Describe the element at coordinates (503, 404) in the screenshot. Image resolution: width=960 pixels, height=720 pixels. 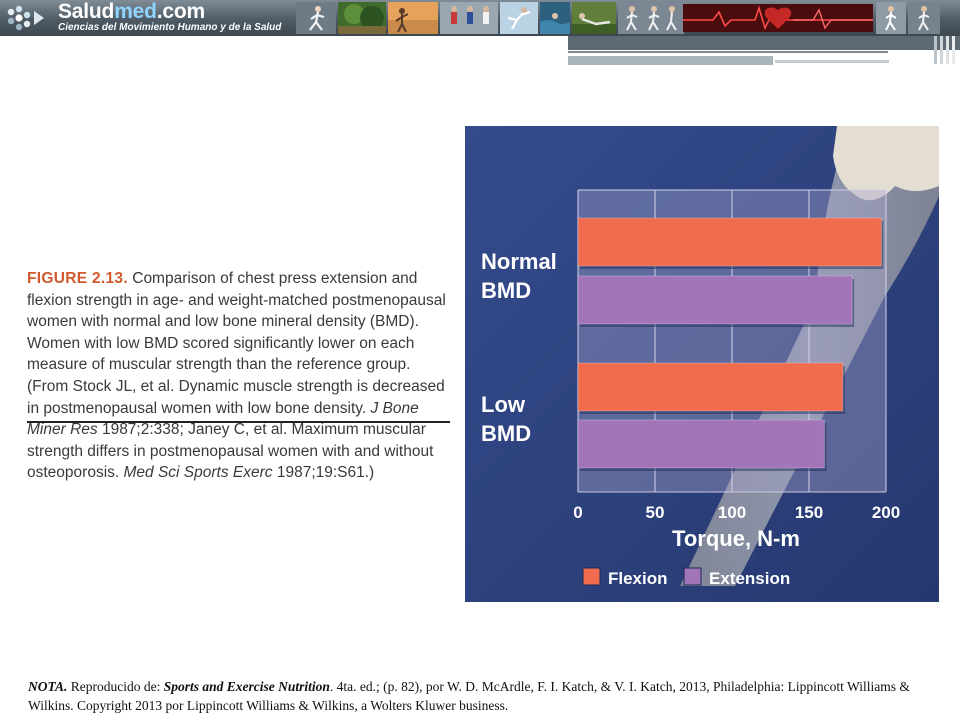
I see `category-label-low-line1: Low` at that location.